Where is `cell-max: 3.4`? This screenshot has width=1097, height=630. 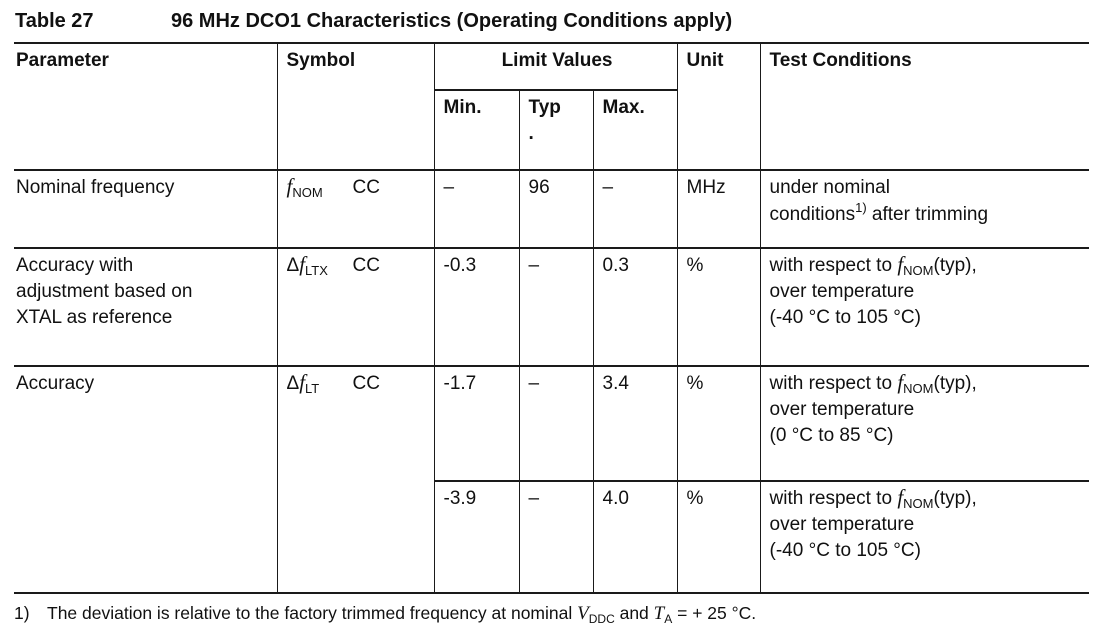
cell-max: 3.4 is located at coordinates (635, 423).